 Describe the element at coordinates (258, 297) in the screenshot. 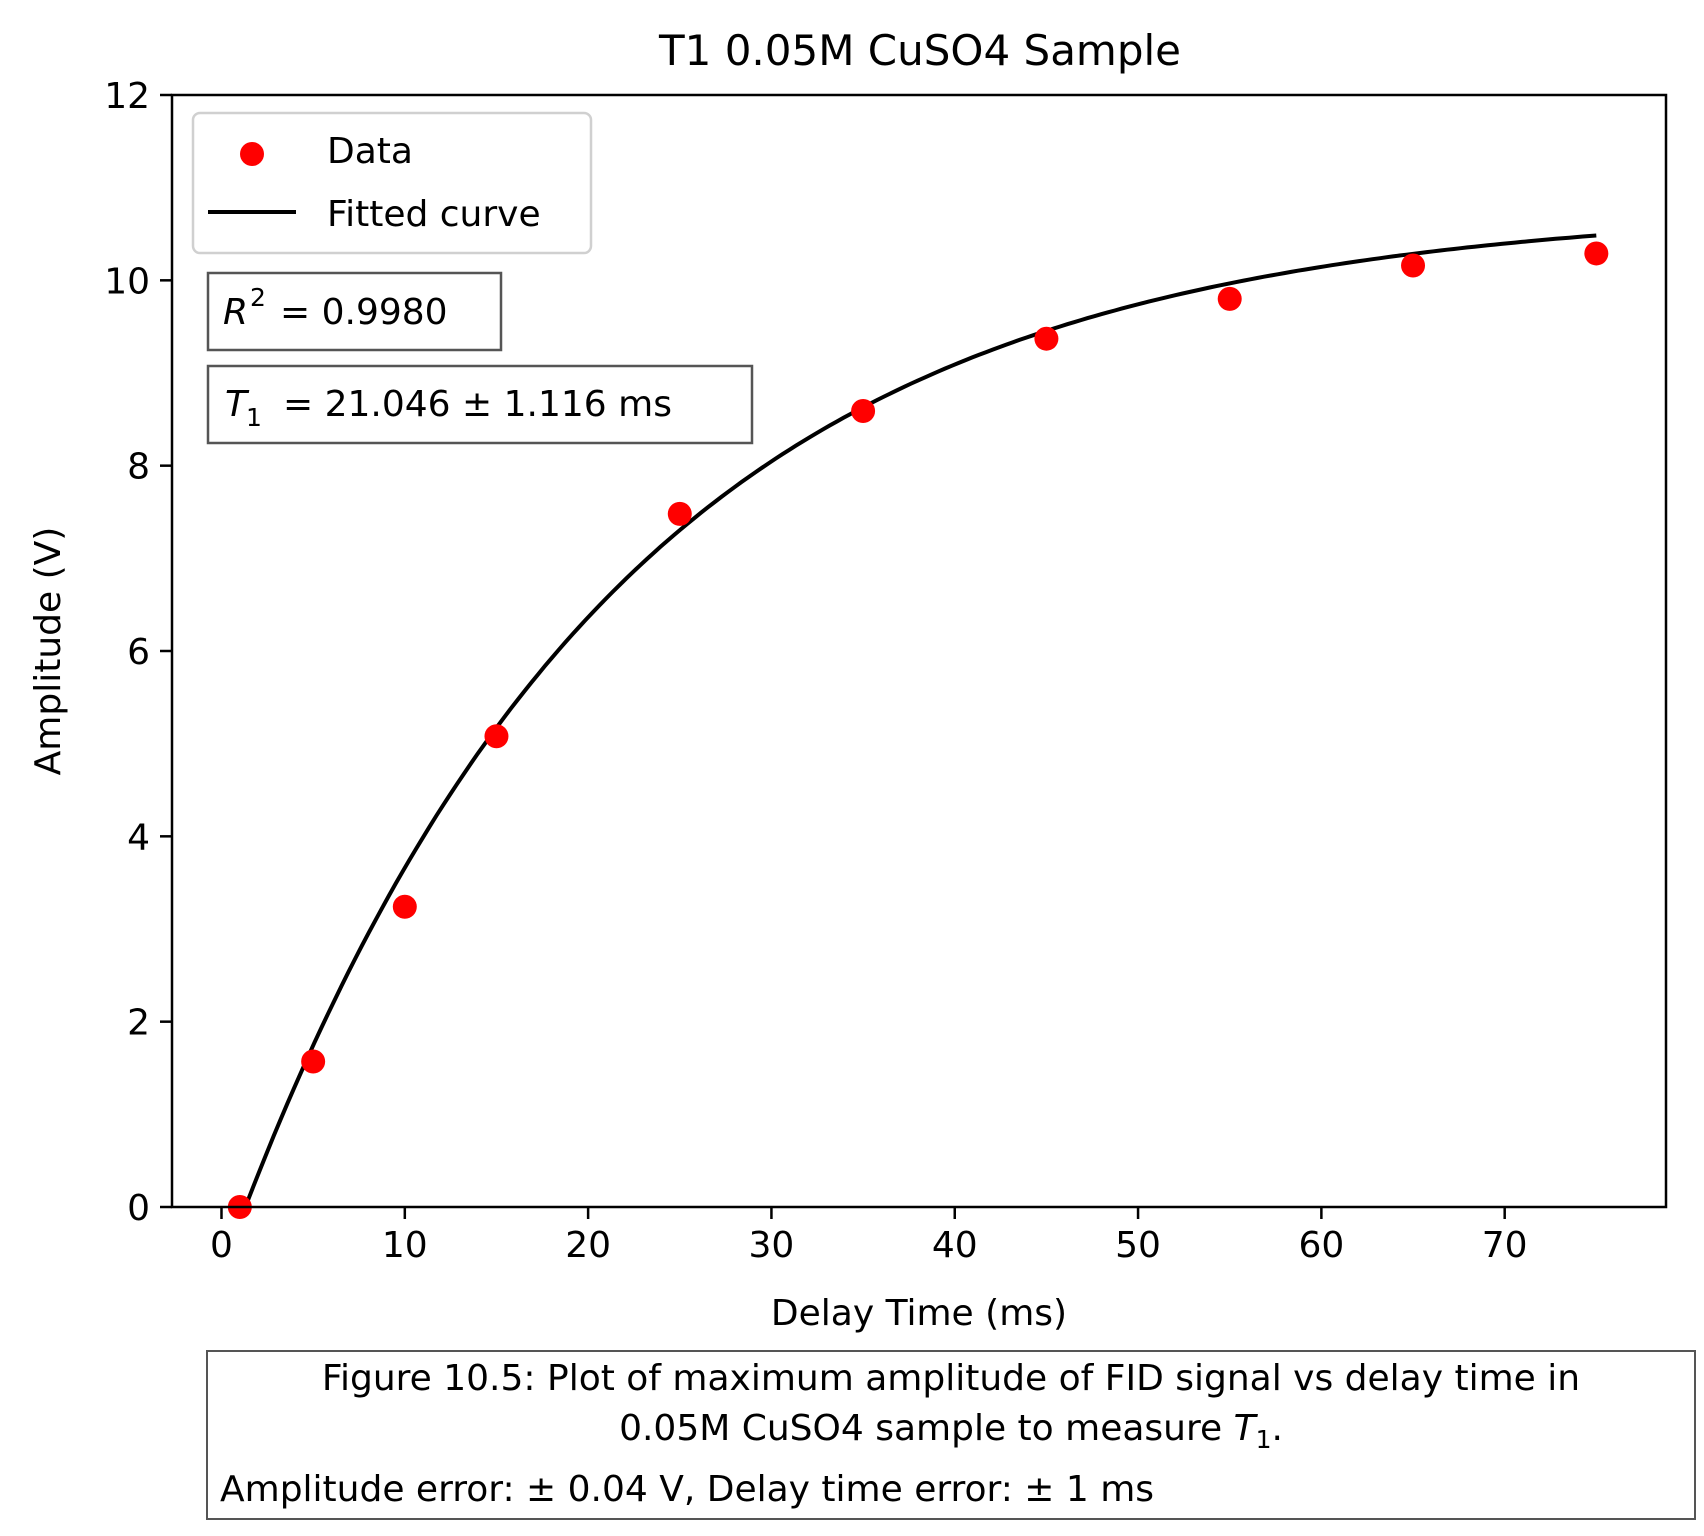

I see `r-squared-exponent: 2` at that location.